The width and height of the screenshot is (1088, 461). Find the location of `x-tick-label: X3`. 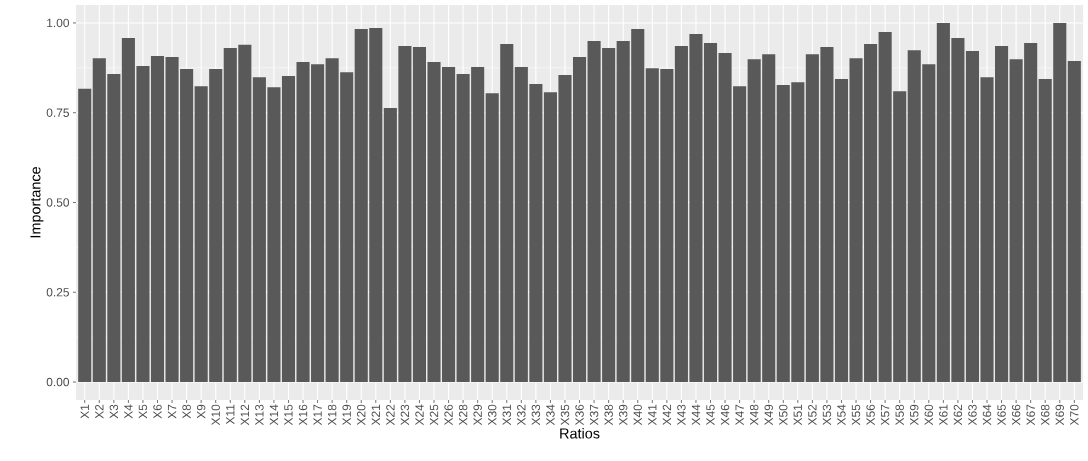

x-tick-label: X3 is located at coordinates (114, 411).